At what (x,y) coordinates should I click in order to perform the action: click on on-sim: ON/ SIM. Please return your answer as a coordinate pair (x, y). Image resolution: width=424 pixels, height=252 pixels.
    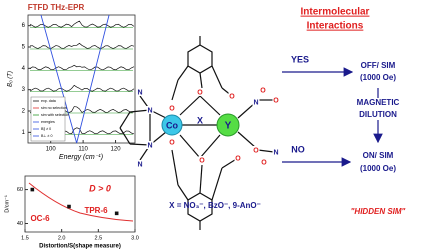
    Looking at the image, I should click on (378, 155).